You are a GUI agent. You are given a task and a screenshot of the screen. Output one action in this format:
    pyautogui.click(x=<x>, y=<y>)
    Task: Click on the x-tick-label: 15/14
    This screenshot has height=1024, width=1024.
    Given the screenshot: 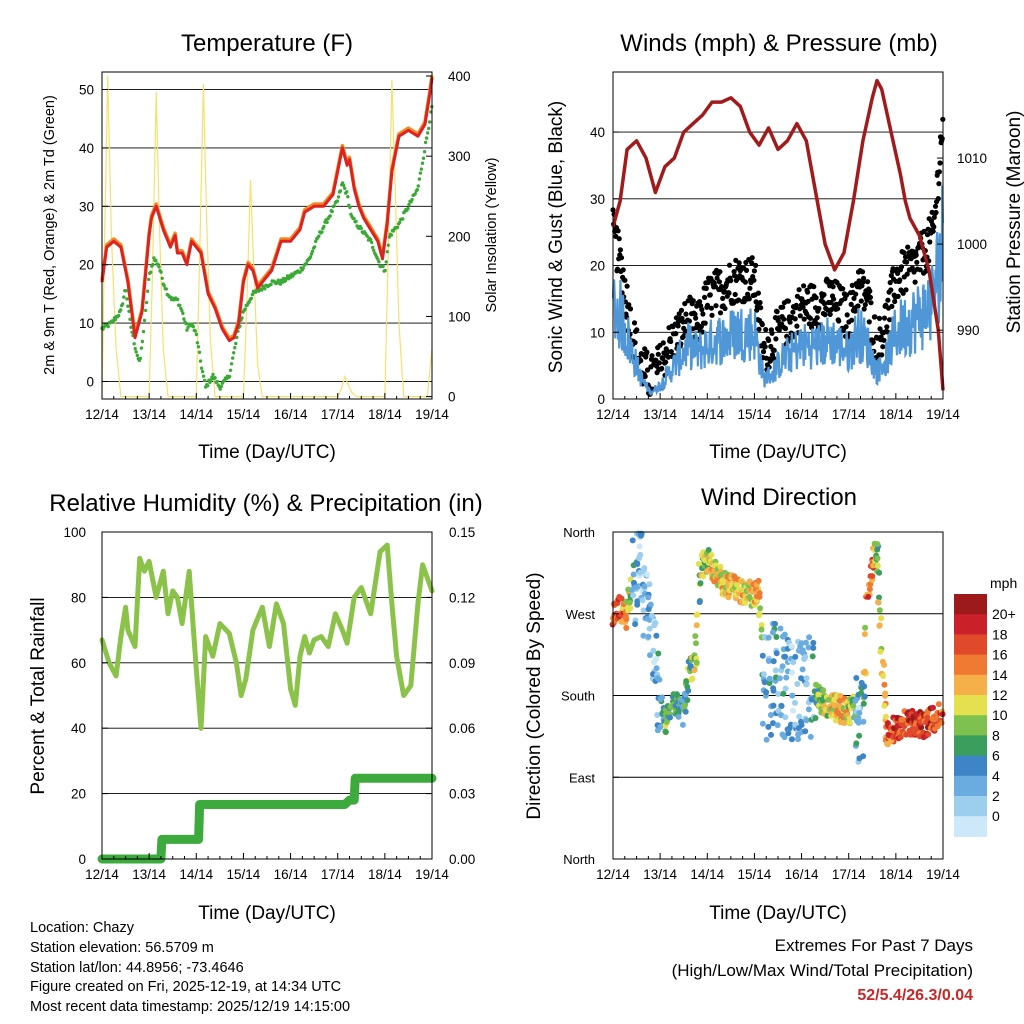 What is the action you would take?
    pyautogui.click(x=244, y=874)
    